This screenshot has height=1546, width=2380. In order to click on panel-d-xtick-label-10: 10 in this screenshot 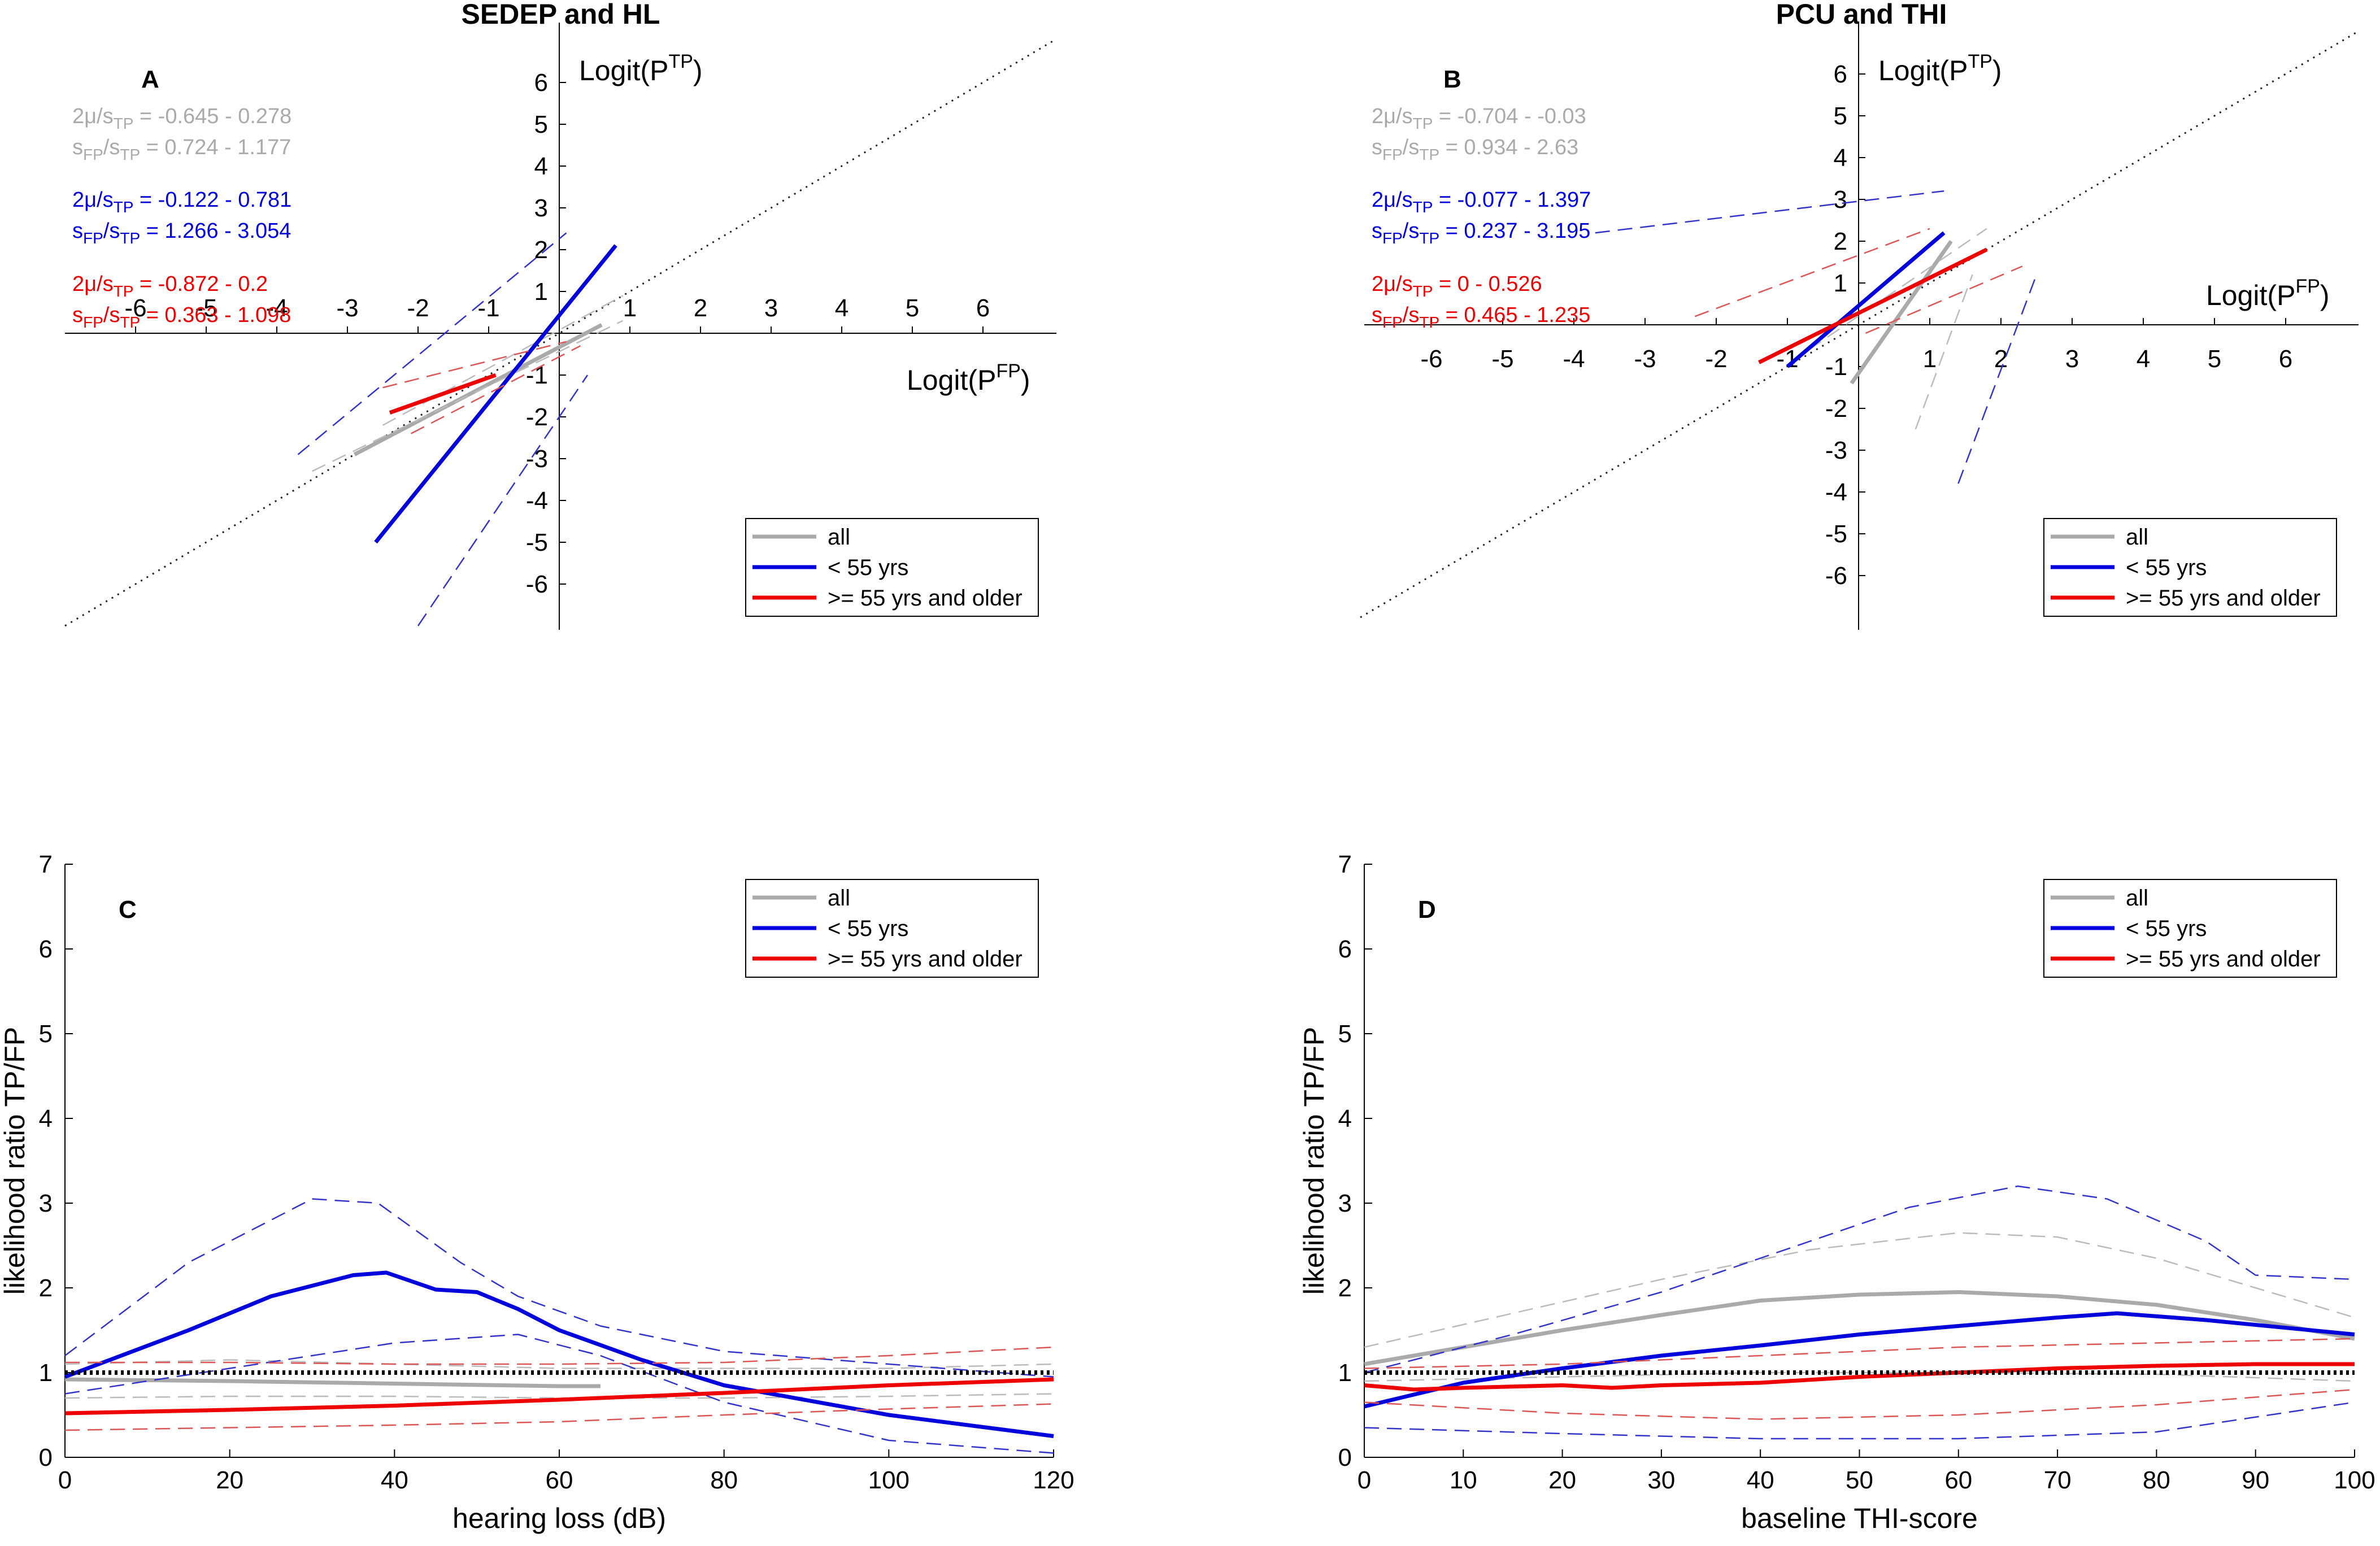, I will do `click(1463, 1480)`.